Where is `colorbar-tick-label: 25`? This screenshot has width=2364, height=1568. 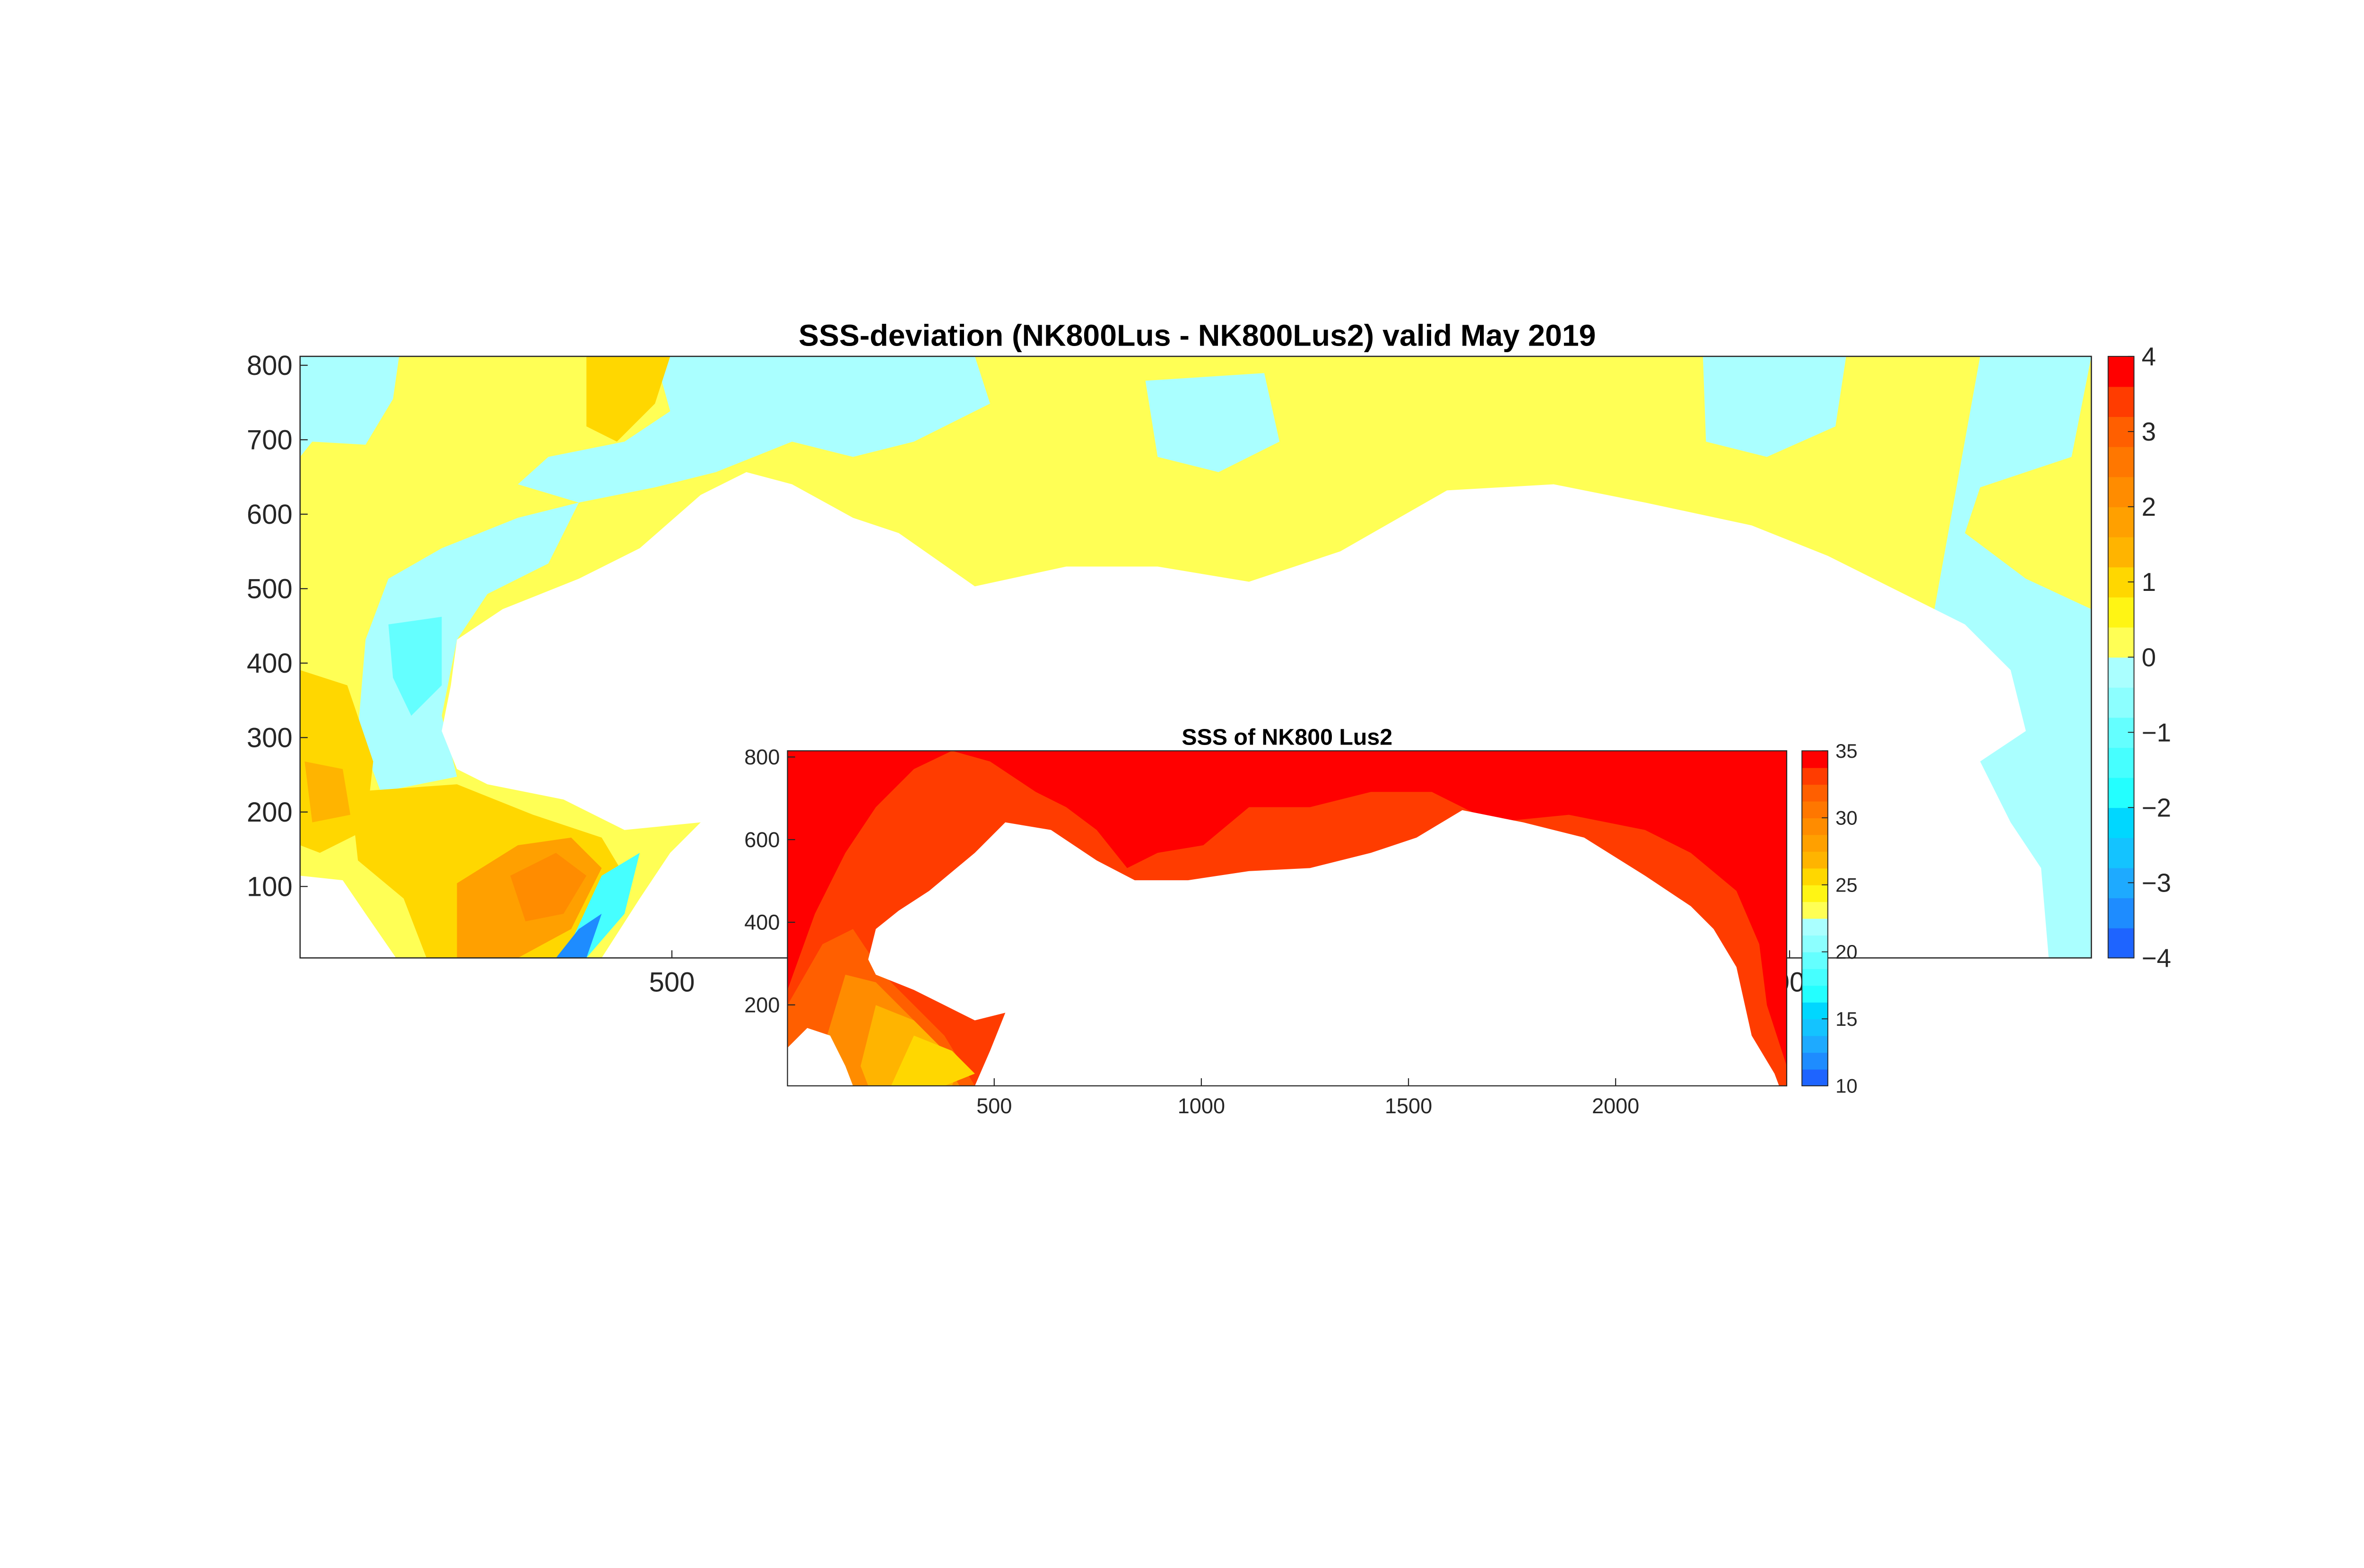 colorbar-tick-label: 25 is located at coordinates (1846, 885).